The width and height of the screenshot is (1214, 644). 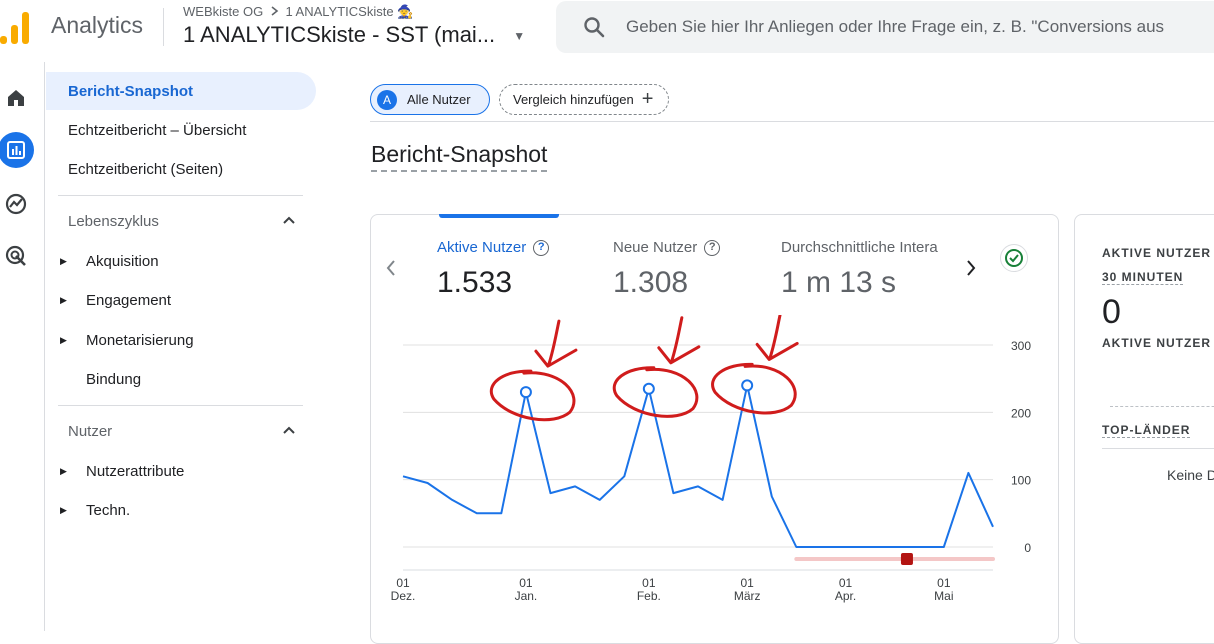 What do you see at coordinates (459, 156) in the screenshot?
I see `page-title: Bericht-Snapshot` at bounding box center [459, 156].